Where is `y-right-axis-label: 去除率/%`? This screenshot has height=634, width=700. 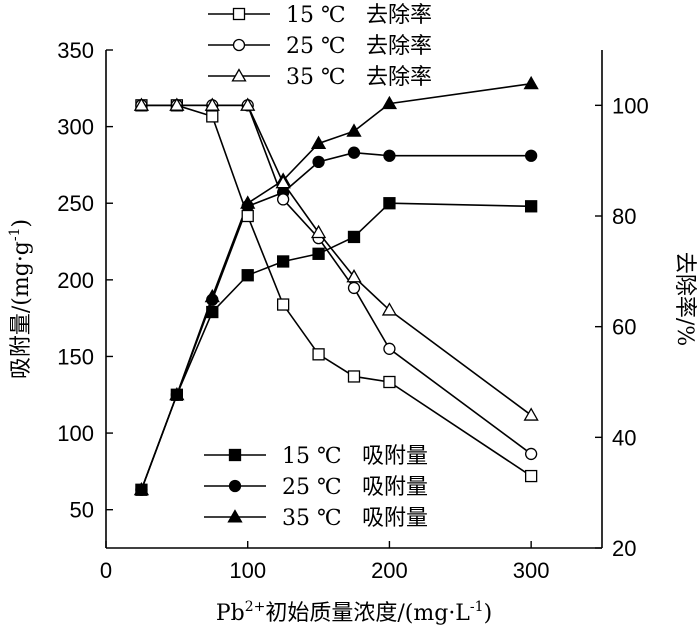
y-right-axis-label: 去除率/% is located at coordinates (684, 299).